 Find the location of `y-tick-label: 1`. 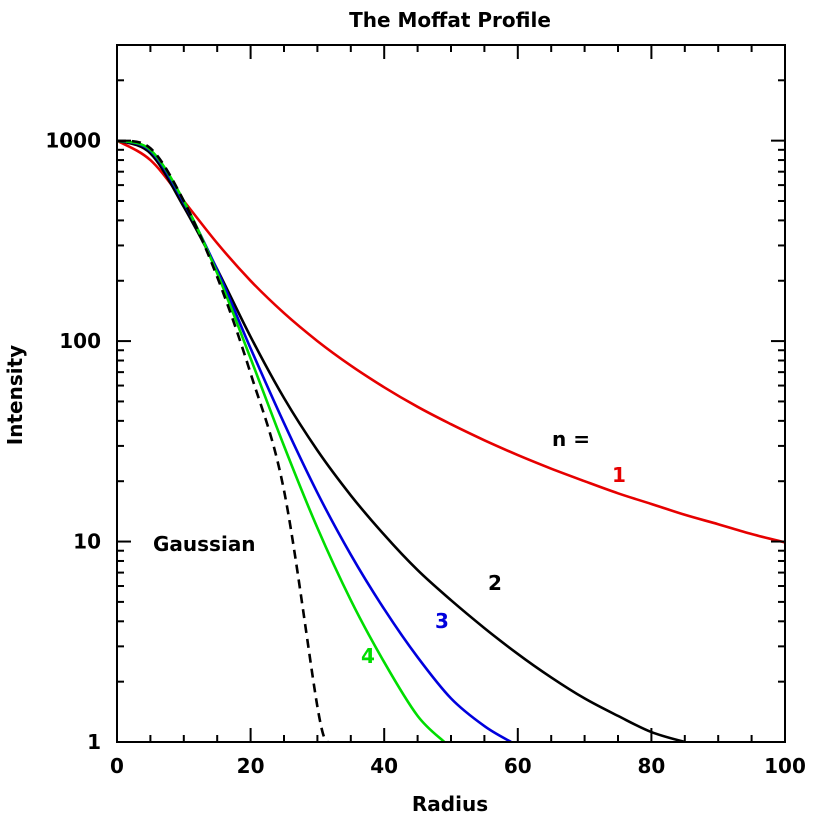

y-tick-label: 1 is located at coordinates (94, 742).